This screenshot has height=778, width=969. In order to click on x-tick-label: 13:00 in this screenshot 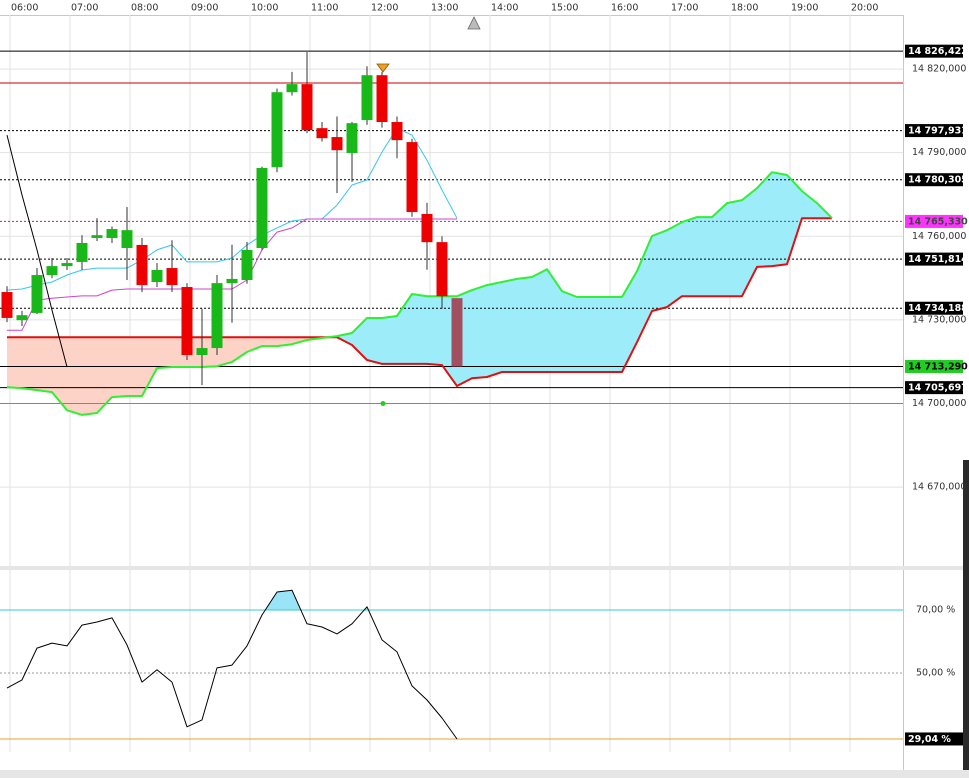, I will do `click(444, 8)`.